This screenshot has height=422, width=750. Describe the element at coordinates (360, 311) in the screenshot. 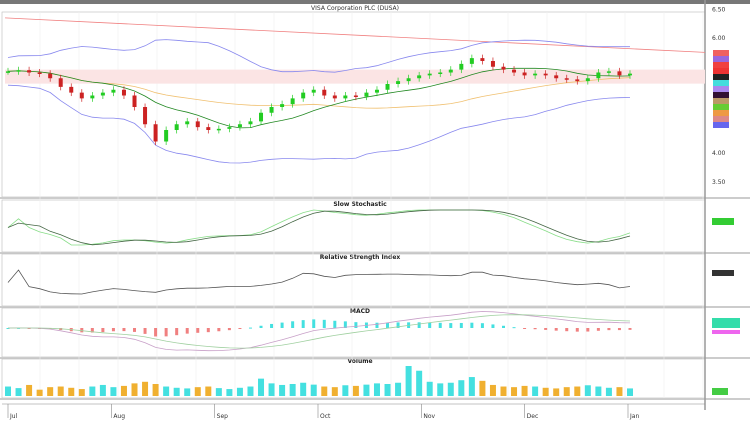

I see `panel-title-macd: MACD` at that location.